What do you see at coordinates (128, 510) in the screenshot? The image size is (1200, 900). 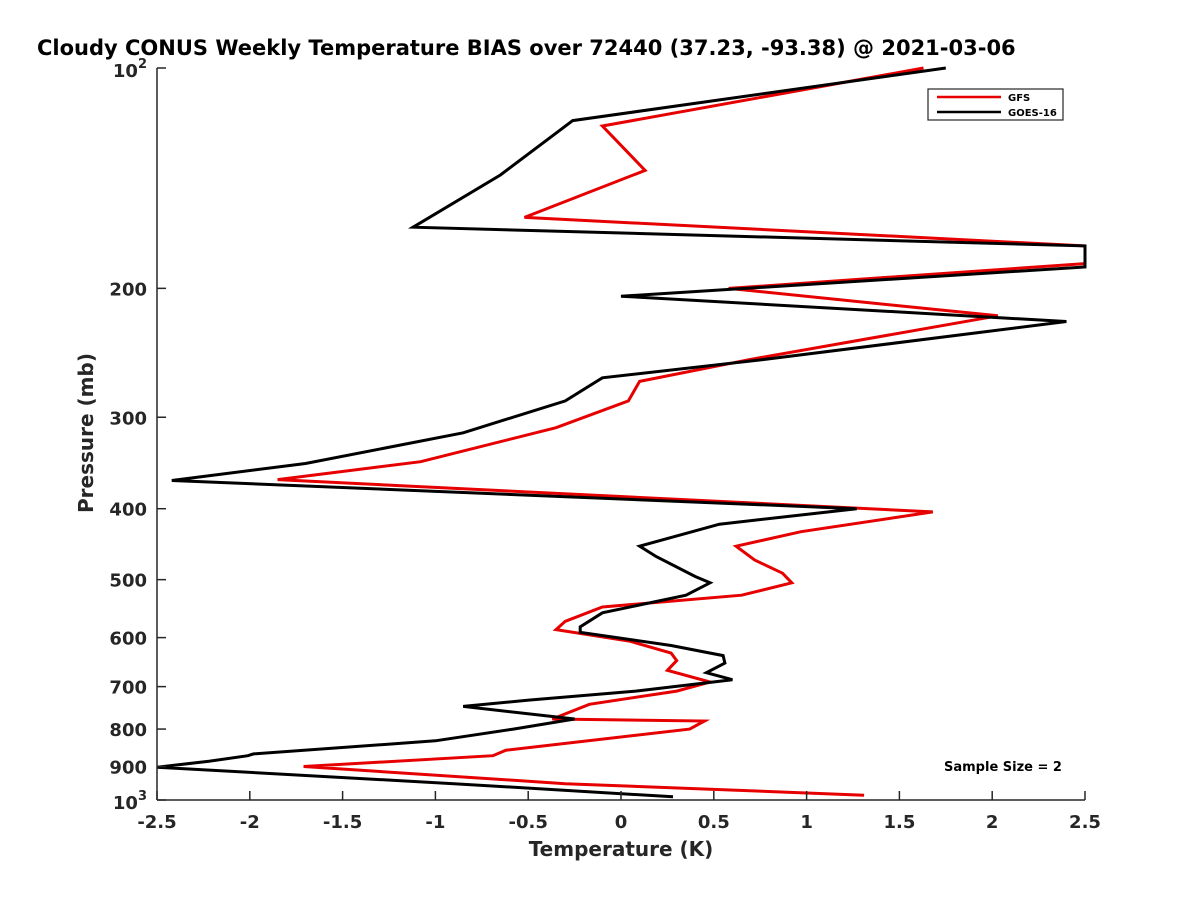 I see `y-tick-label: 400` at bounding box center [128, 510].